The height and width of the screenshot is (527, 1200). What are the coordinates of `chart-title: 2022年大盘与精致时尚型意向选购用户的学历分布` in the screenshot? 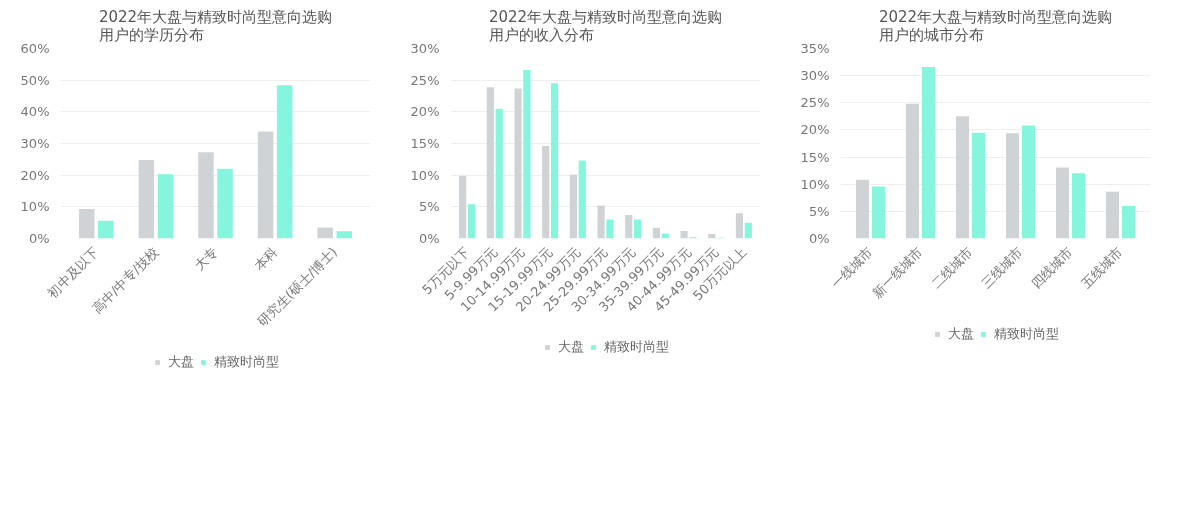 It's located at (215, 25).